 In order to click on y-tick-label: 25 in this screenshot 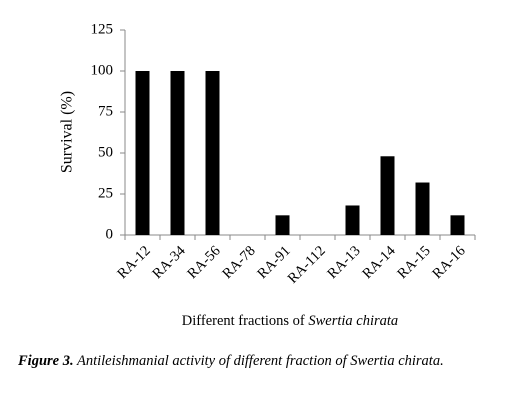, I will do `click(105, 193)`.